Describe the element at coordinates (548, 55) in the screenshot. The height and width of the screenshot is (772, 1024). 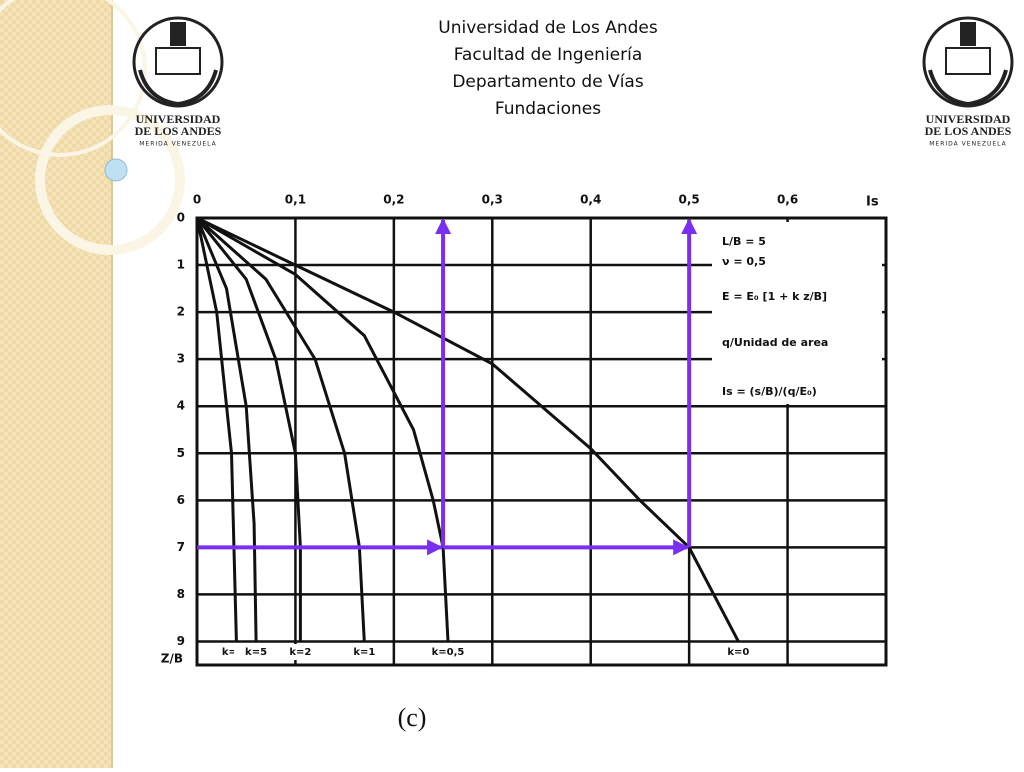
I see `header-line: Facultad de Ingeniería` at that location.